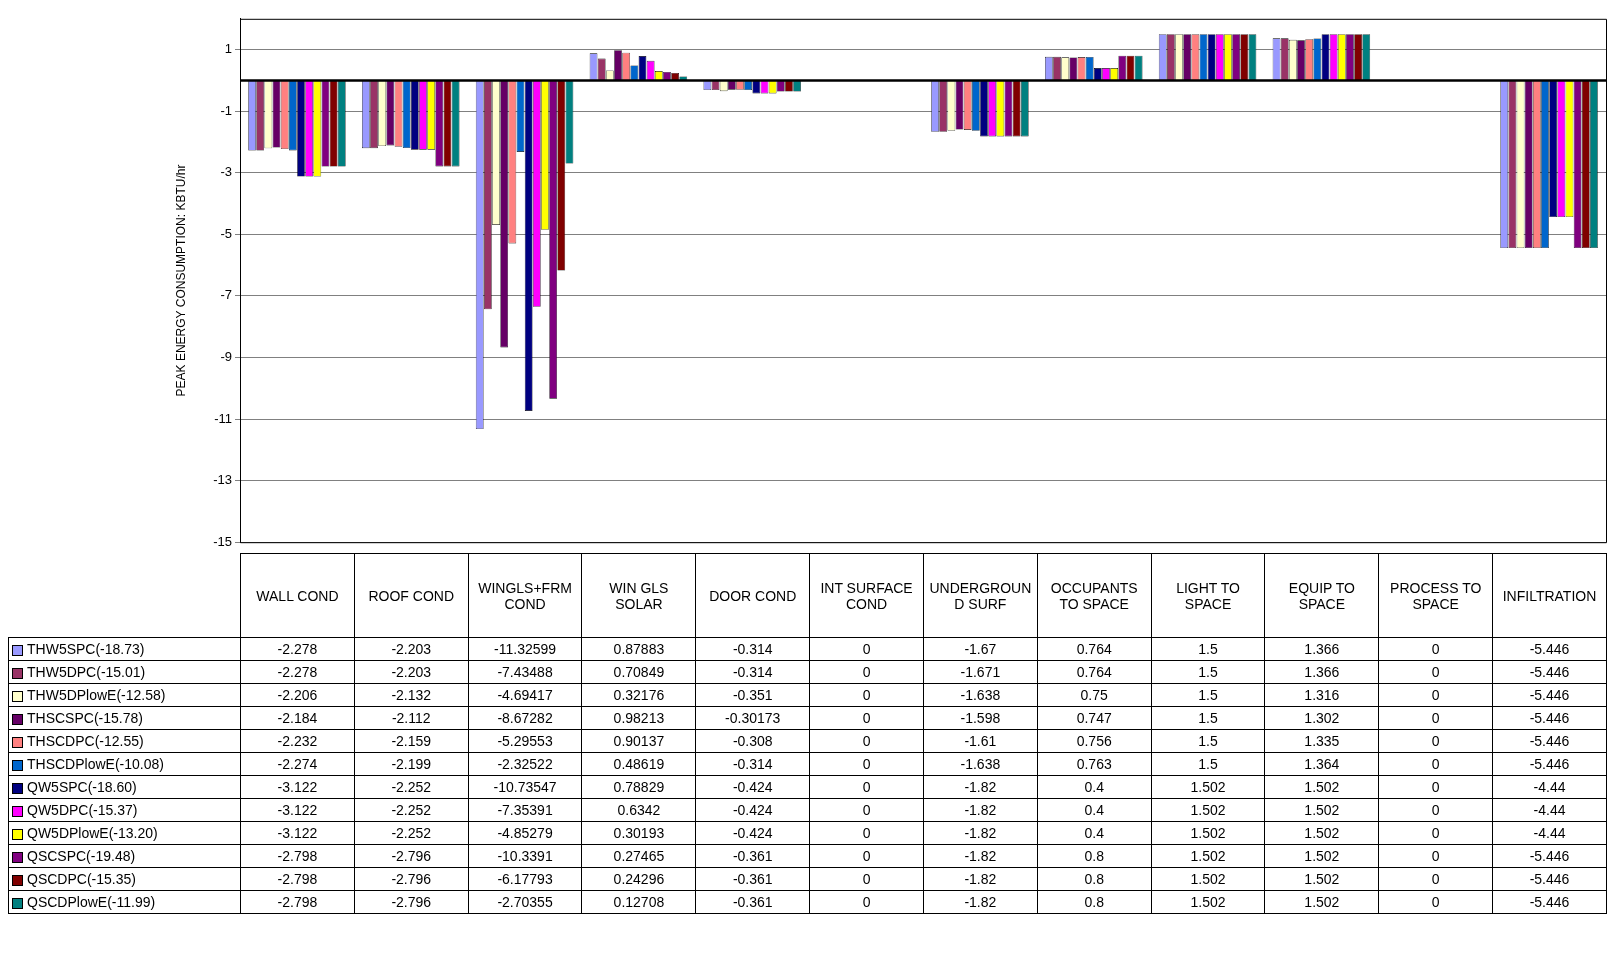 This screenshot has height=954, width=1623. I want to click on data-label: 0.98213, so click(638, 718).